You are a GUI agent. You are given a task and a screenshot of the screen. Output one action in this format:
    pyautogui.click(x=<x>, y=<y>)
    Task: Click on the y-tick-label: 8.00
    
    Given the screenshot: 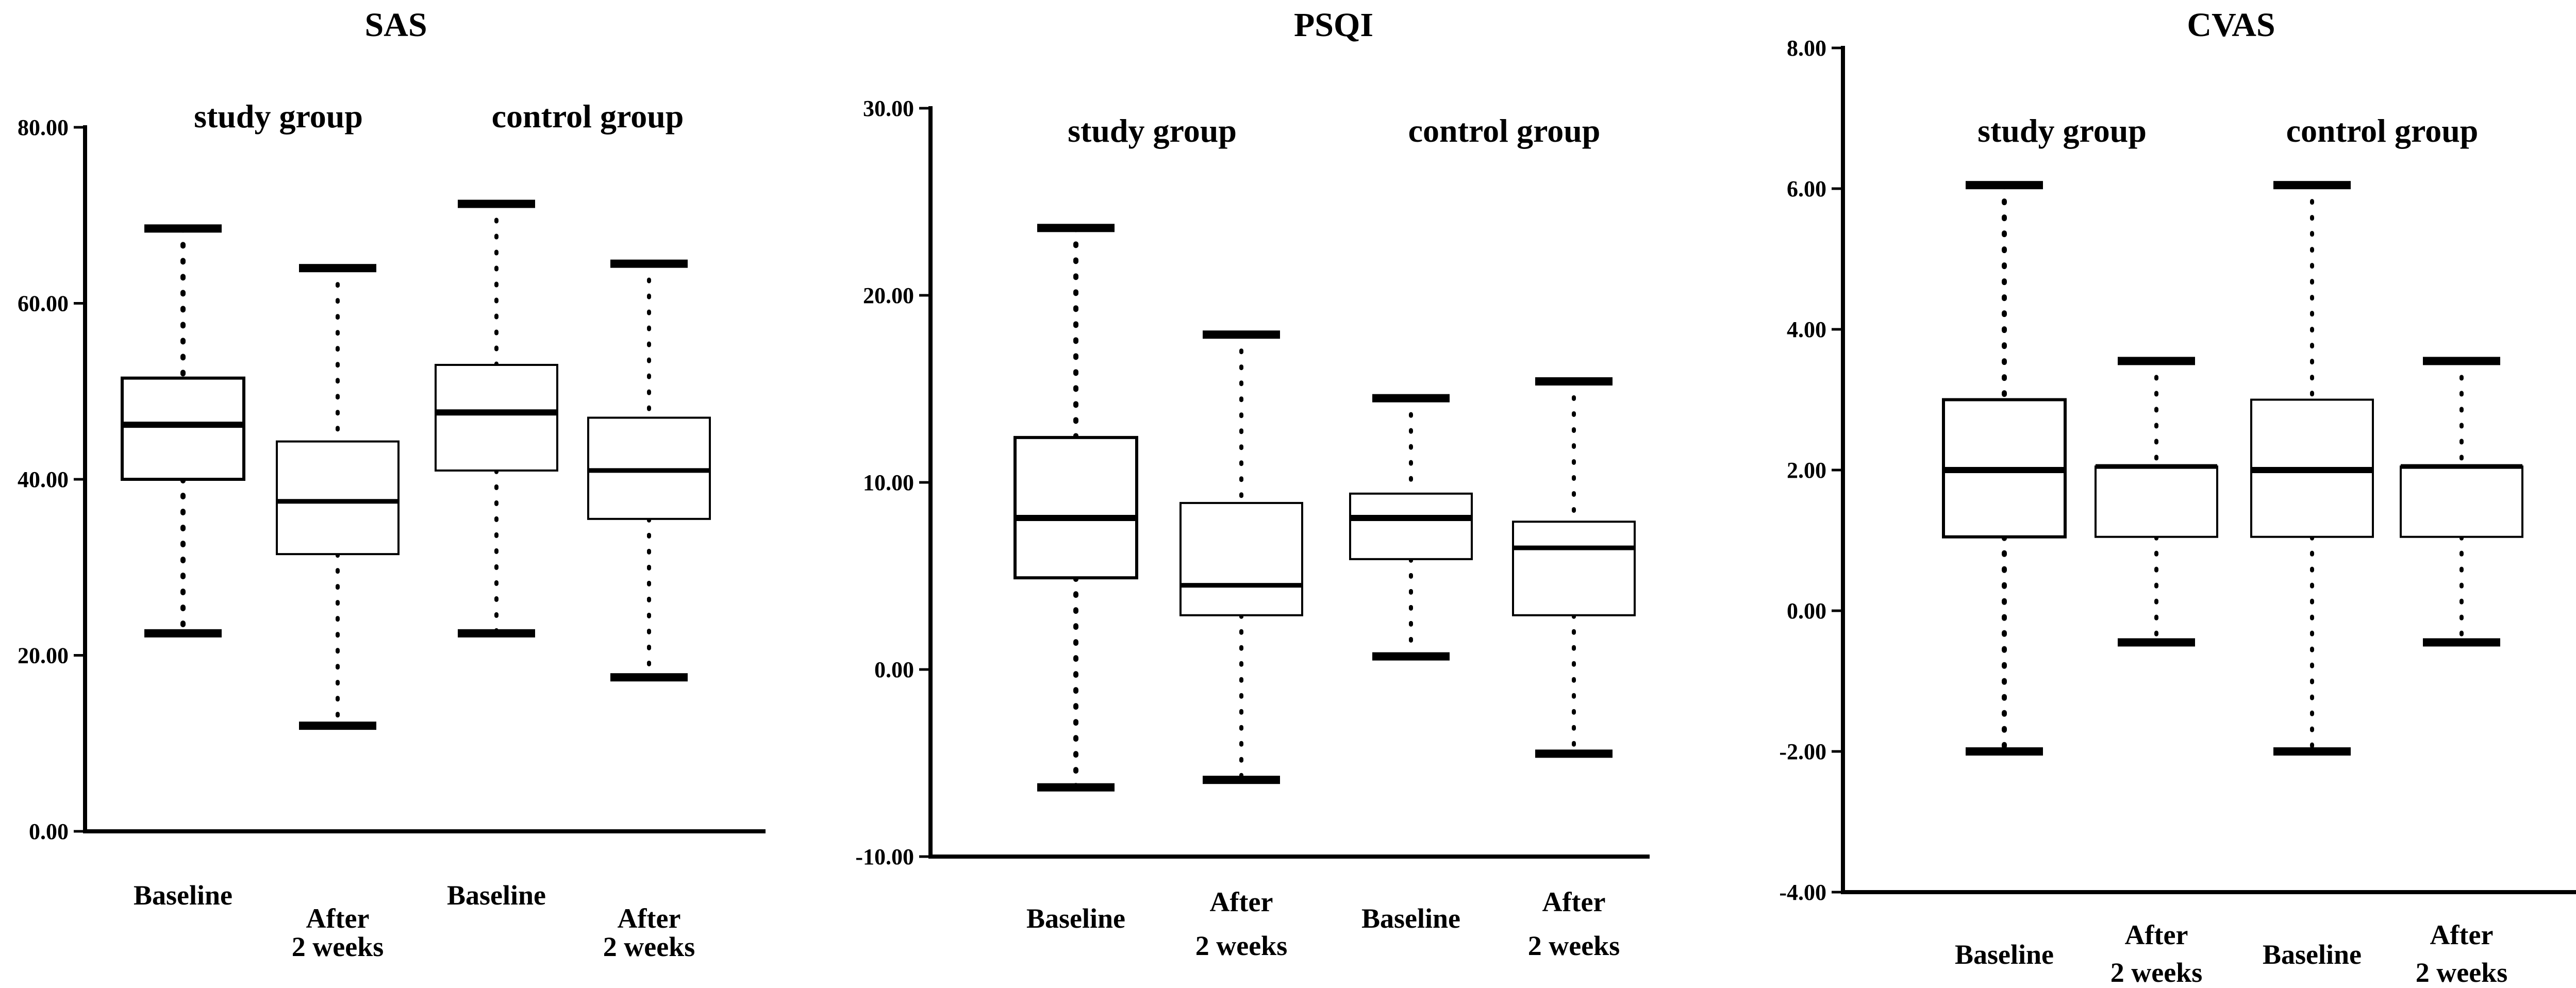 What is the action you would take?
    pyautogui.click(x=1807, y=48)
    